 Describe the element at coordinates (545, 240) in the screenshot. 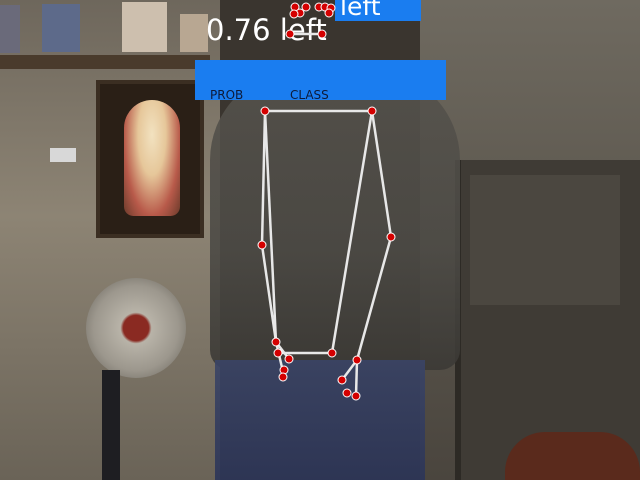

I see `door-inset` at that location.